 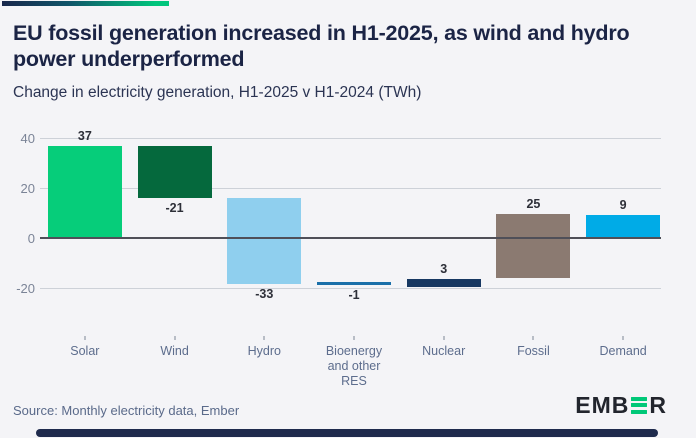 I want to click on bar-solar, so click(x=84, y=191).